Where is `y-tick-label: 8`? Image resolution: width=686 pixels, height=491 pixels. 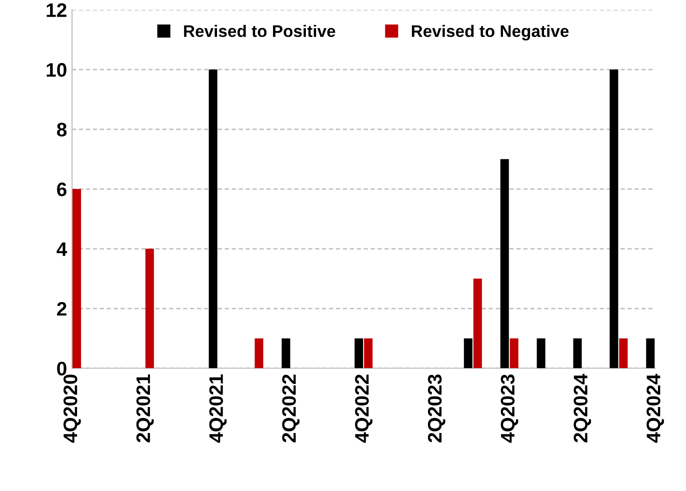
y-tick-label: 8 is located at coordinates (61, 129).